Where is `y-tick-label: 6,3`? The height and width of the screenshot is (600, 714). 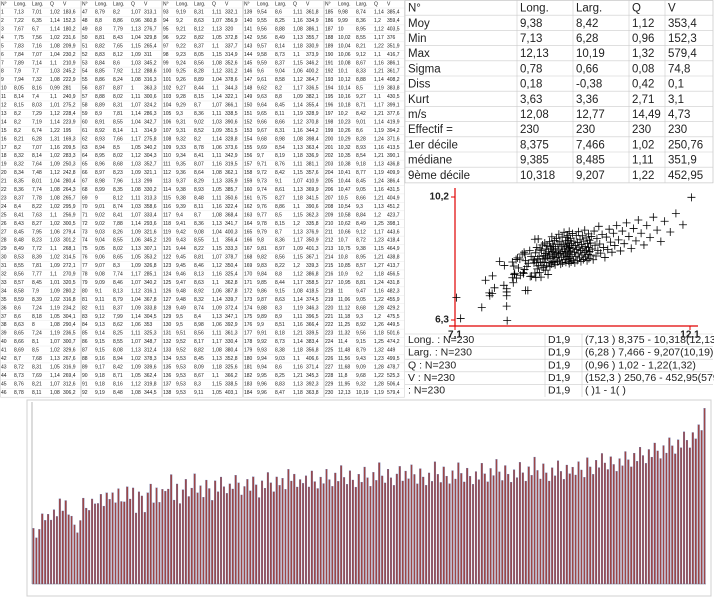 y-tick-label: 6,3 is located at coordinates (442, 320).